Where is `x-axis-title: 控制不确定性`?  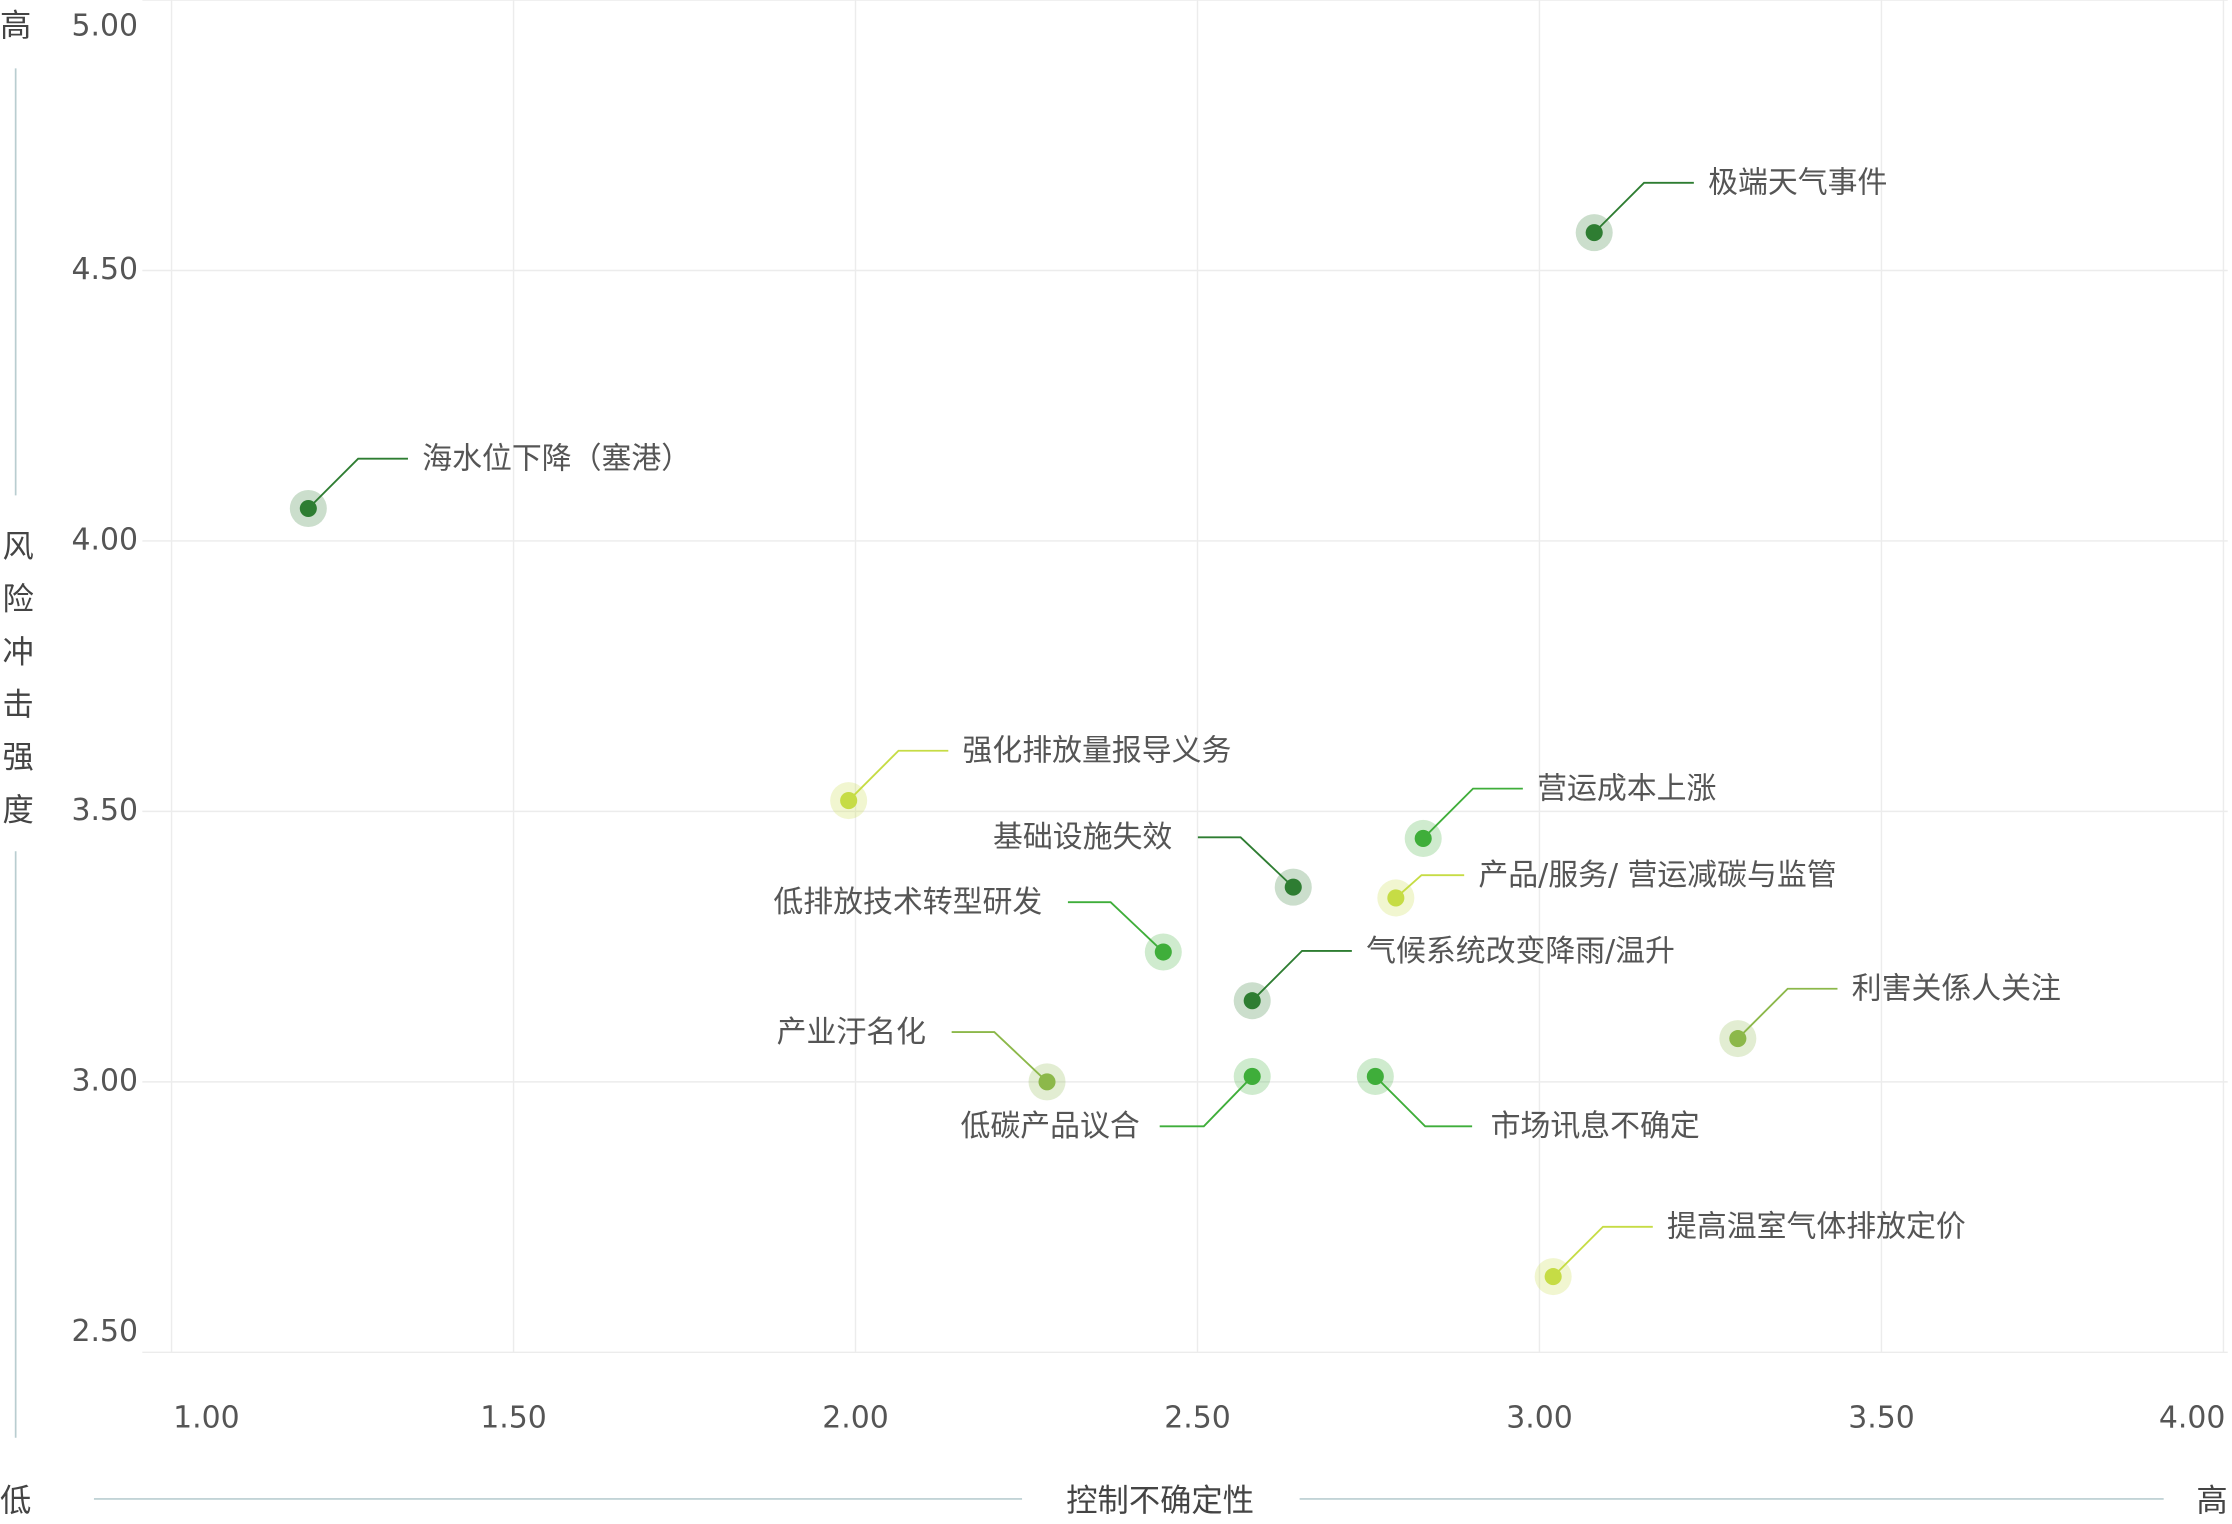 x-axis-title: 控制不确定性 is located at coordinates (1160, 1501).